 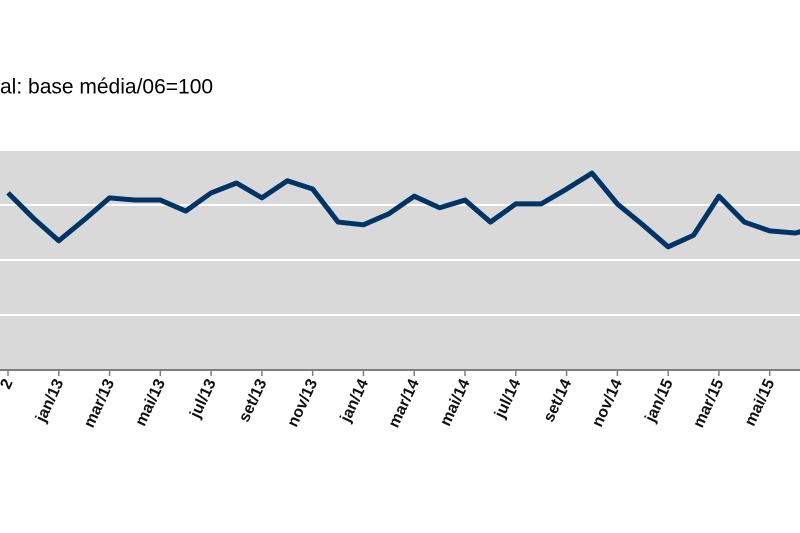 I want to click on x-tick-label: mar/13, so click(x=99, y=403).